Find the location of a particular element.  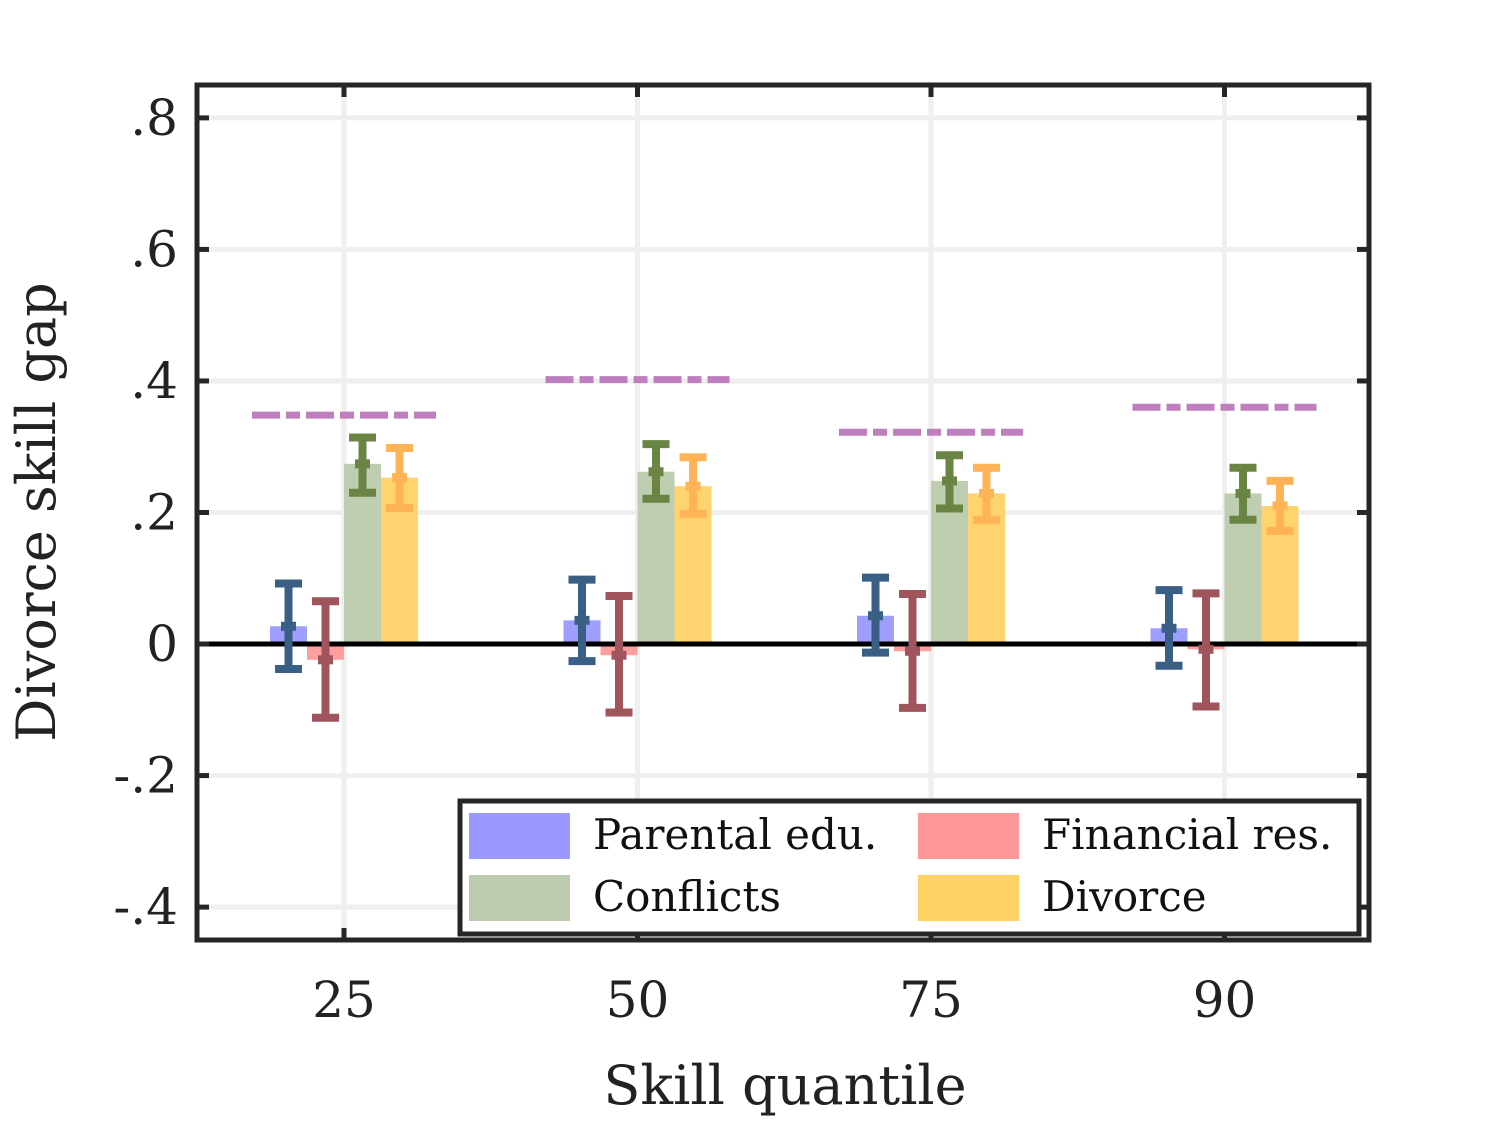

legend-label: Parental edu. is located at coordinates (735, 834).